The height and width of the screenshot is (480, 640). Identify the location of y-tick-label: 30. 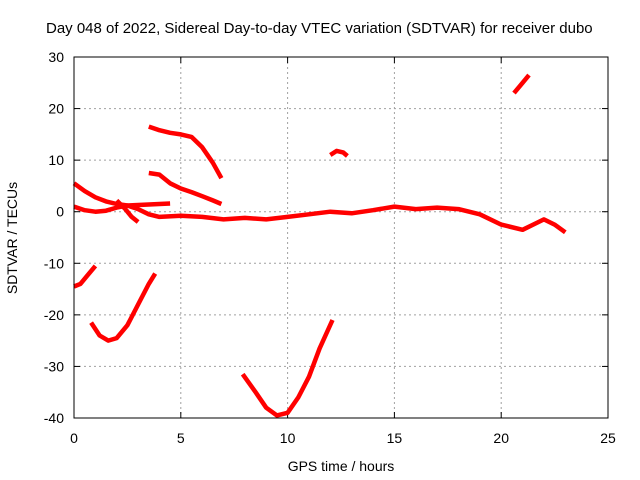
(56, 57).